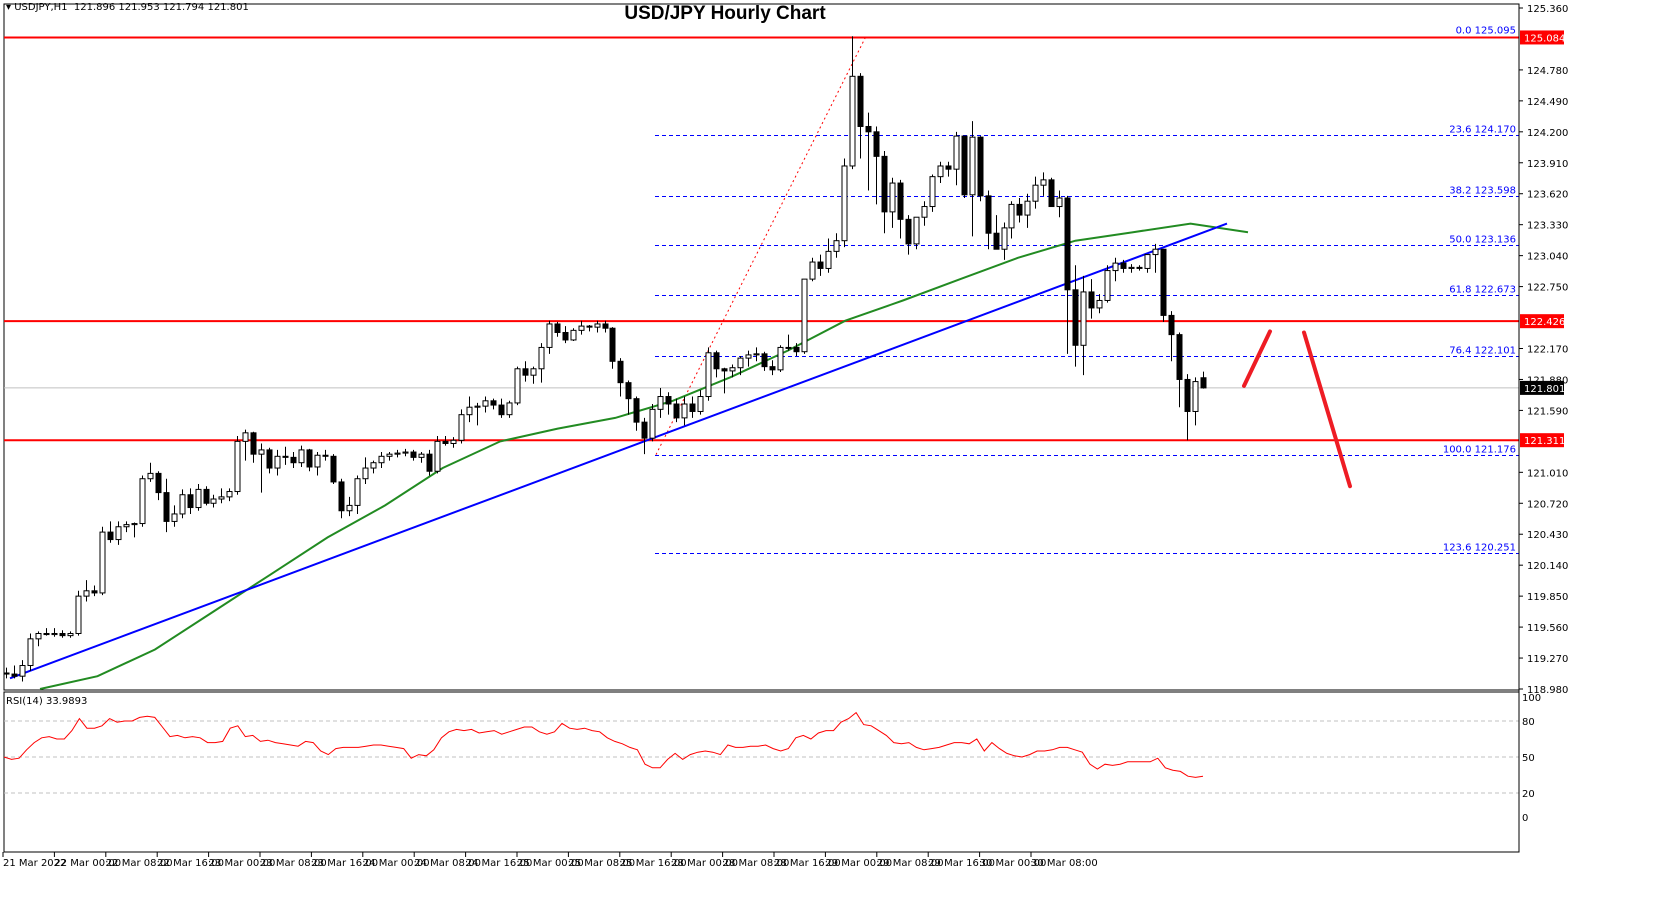 This screenshot has width=1673, height=900. Describe the element at coordinates (1547, 71) in the screenshot. I see `price-tick-label: 124.780` at that location.